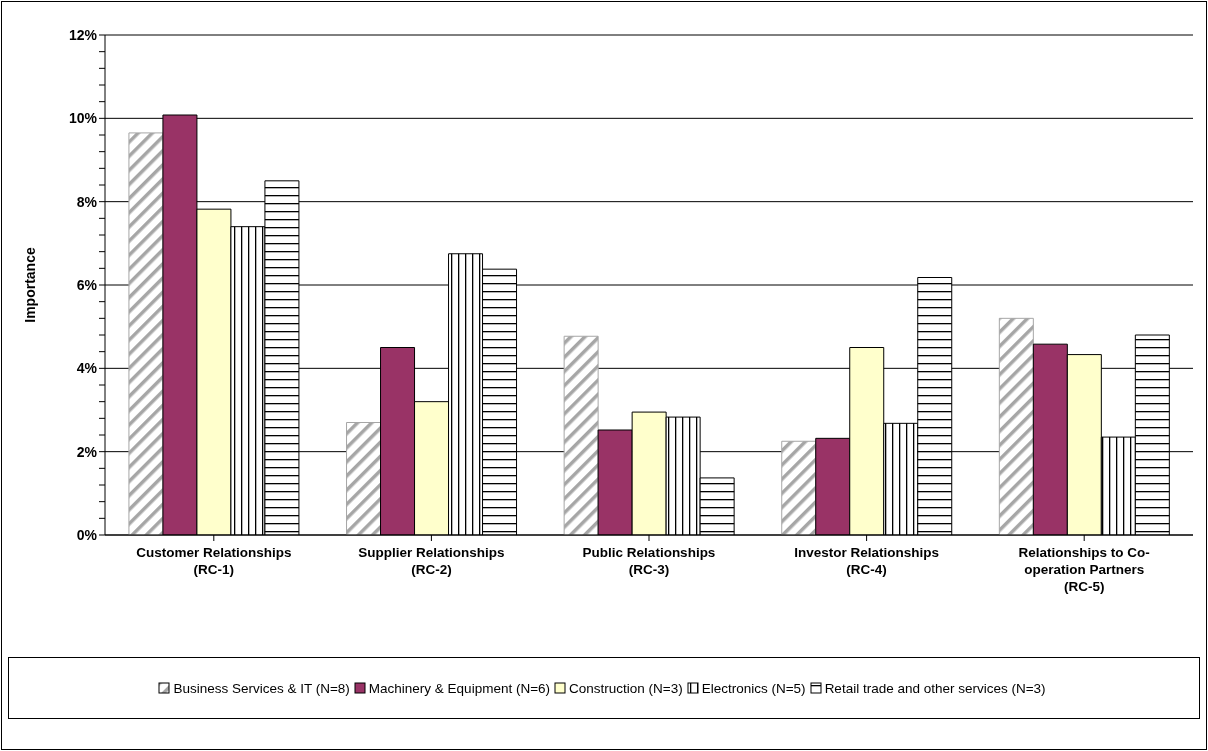  I want to click on y-tick-label: 0%, so click(87, 534).